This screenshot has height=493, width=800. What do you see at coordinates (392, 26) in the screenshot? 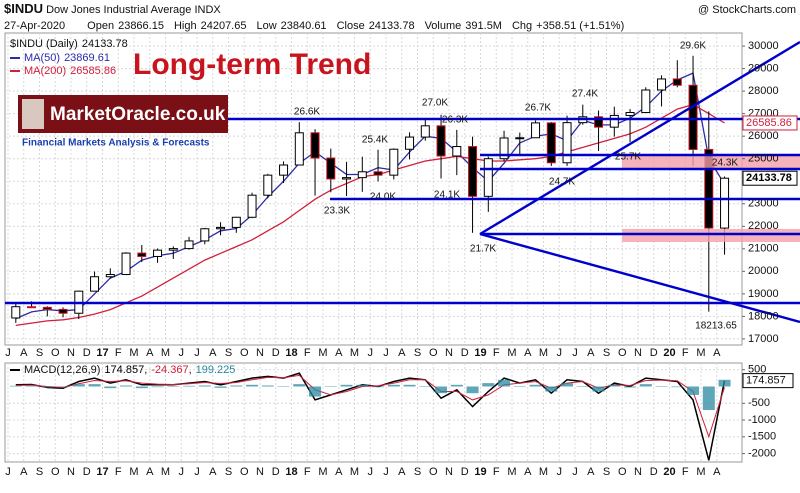
I see `field-value: 24133.78` at bounding box center [392, 26].